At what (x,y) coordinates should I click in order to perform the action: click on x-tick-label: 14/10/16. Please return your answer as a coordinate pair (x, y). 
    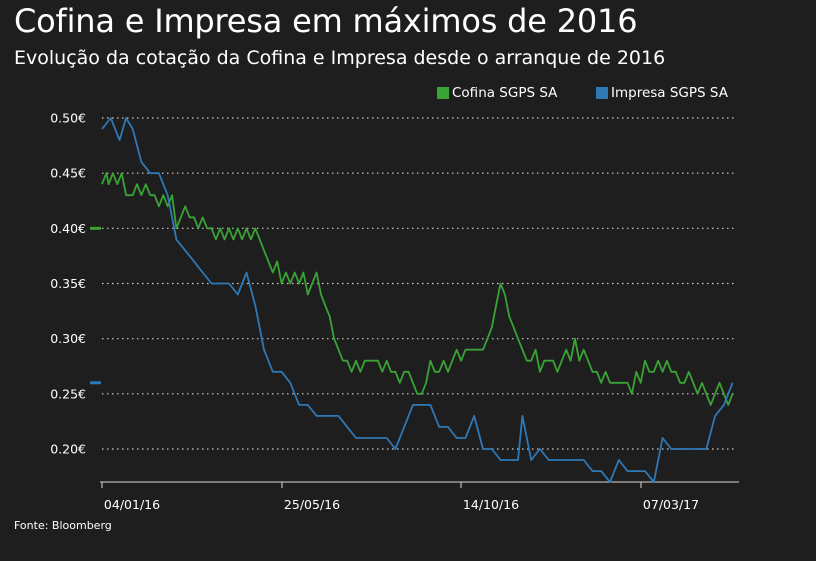
    Looking at the image, I should click on (491, 504).